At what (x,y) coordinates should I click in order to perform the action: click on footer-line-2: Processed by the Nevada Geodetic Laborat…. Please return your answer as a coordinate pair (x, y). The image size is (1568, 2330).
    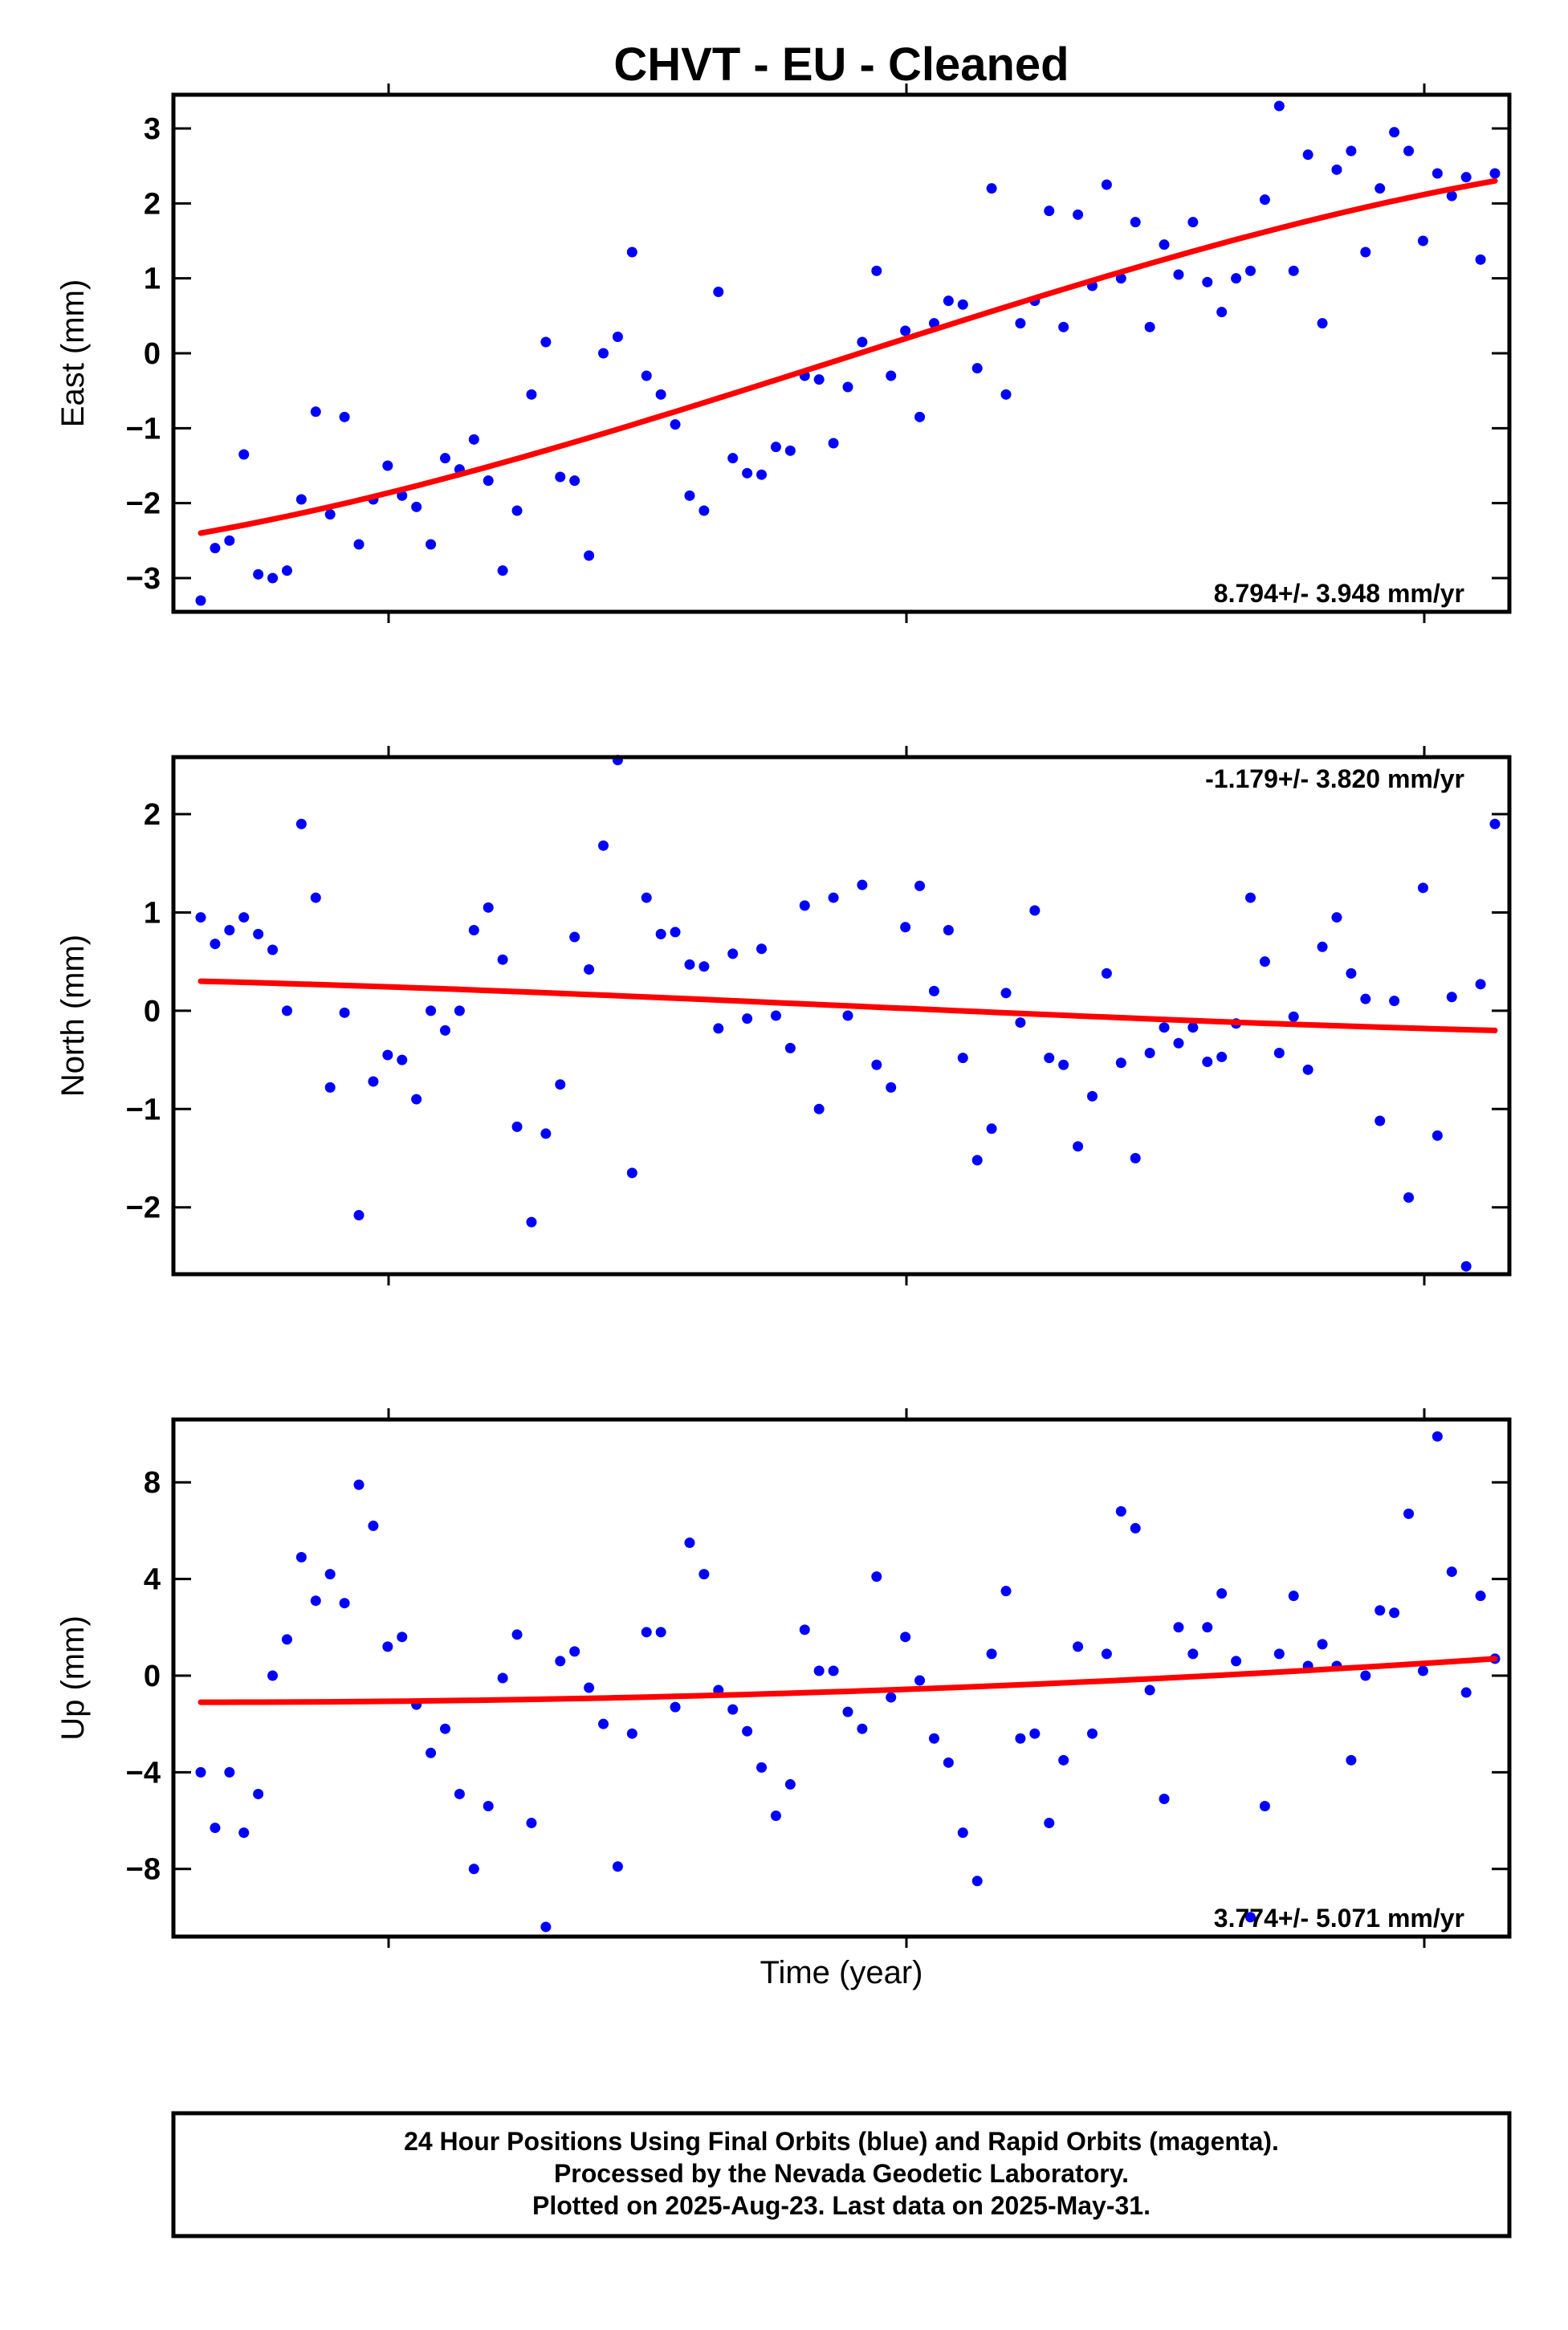
    Looking at the image, I should click on (841, 2173).